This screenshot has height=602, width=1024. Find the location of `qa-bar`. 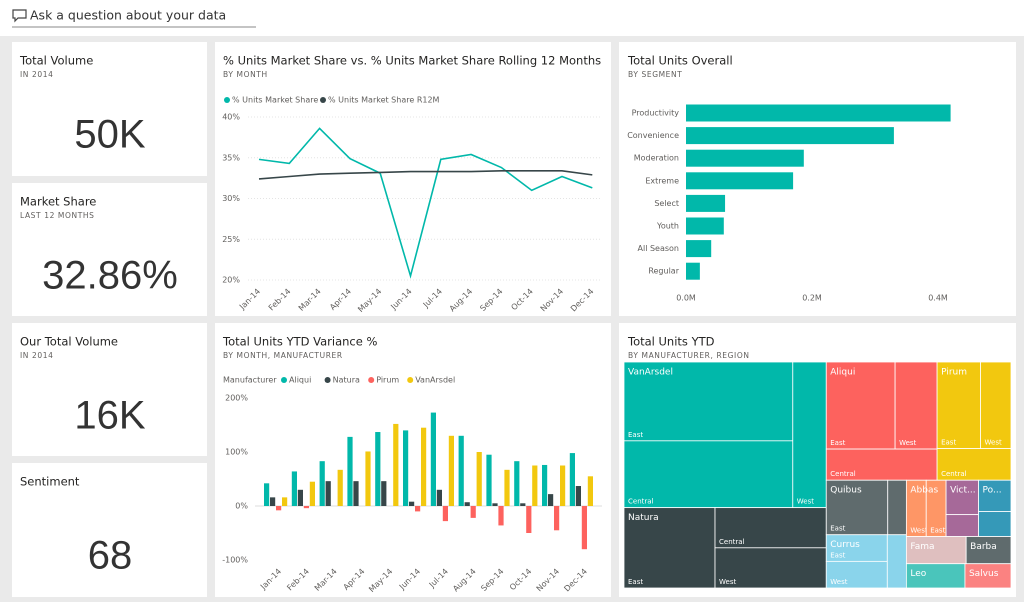

qa-bar is located at coordinates (512, 18).